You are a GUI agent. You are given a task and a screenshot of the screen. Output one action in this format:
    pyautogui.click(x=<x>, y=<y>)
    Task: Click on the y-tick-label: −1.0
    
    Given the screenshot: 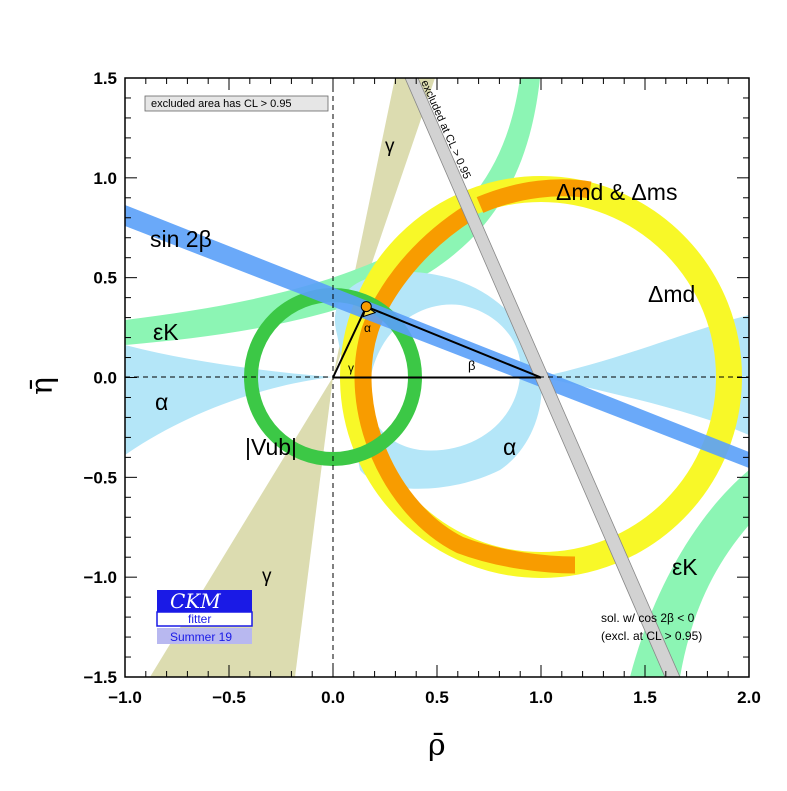 What is the action you would take?
    pyautogui.click(x=100, y=577)
    